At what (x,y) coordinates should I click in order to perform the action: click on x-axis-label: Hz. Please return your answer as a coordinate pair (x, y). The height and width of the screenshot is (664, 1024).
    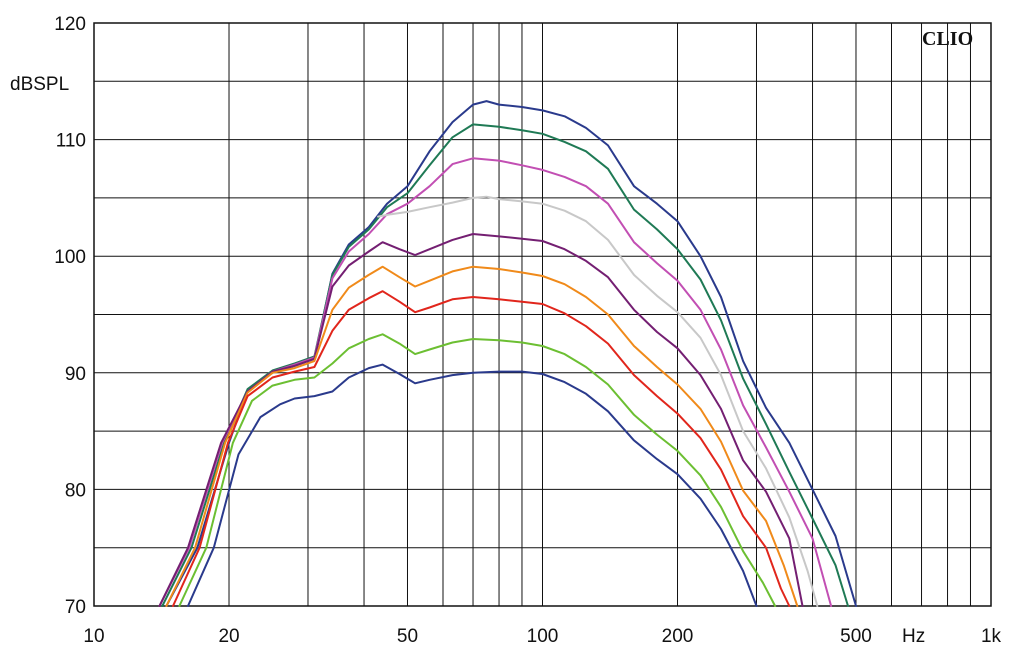
    Looking at the image, I should click on (913, 636).